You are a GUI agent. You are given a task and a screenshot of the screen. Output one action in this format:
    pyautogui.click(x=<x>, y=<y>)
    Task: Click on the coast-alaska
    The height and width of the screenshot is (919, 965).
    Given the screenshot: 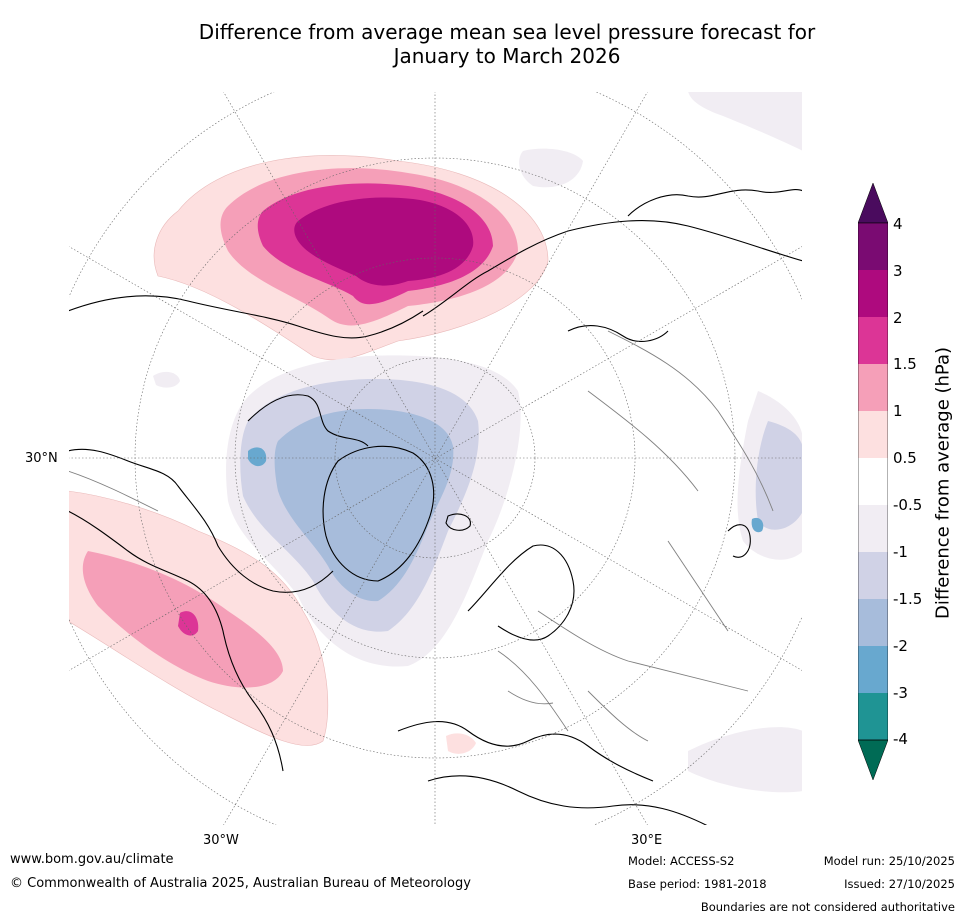 What is the action you would take?
    pyautogui.click(x=246, y=317)
    